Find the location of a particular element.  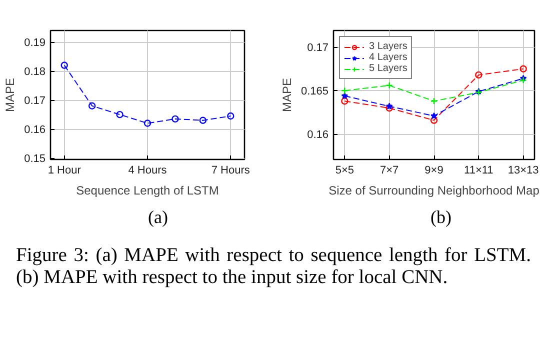

x-tick-label: 13×13 is located at coordinates (523, 170).